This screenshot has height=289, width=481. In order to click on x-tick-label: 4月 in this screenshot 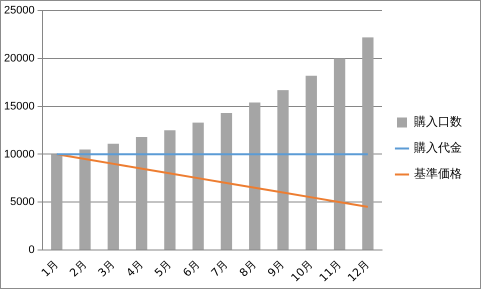, I will do `click(135, 269)`.